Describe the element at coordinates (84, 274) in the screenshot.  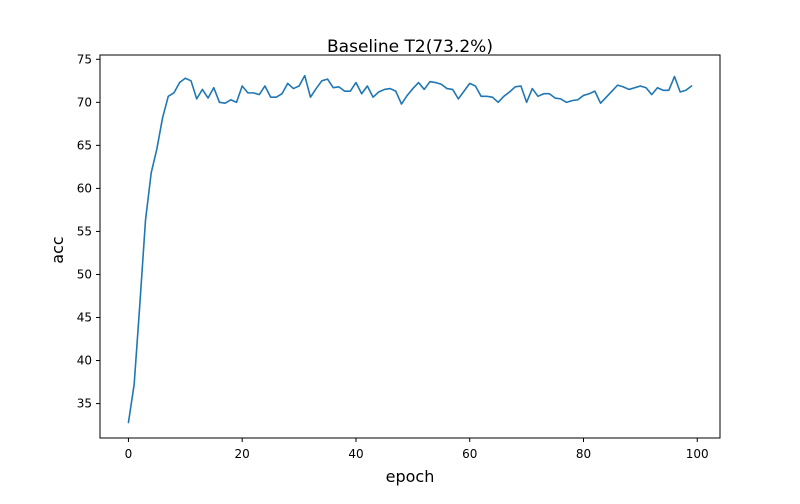
I see `y-tick-label: 50` at that location.